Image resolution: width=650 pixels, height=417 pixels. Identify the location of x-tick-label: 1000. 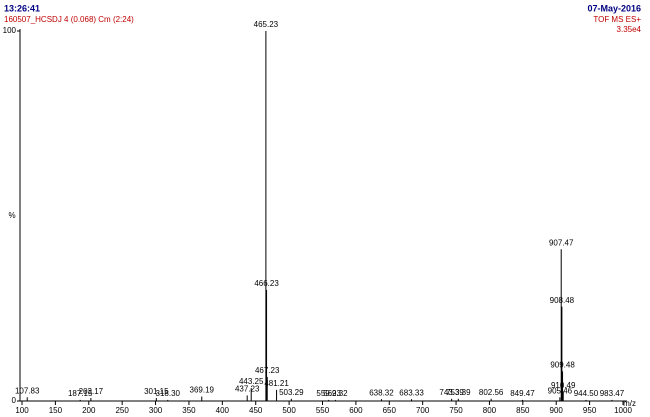
(623, 410).